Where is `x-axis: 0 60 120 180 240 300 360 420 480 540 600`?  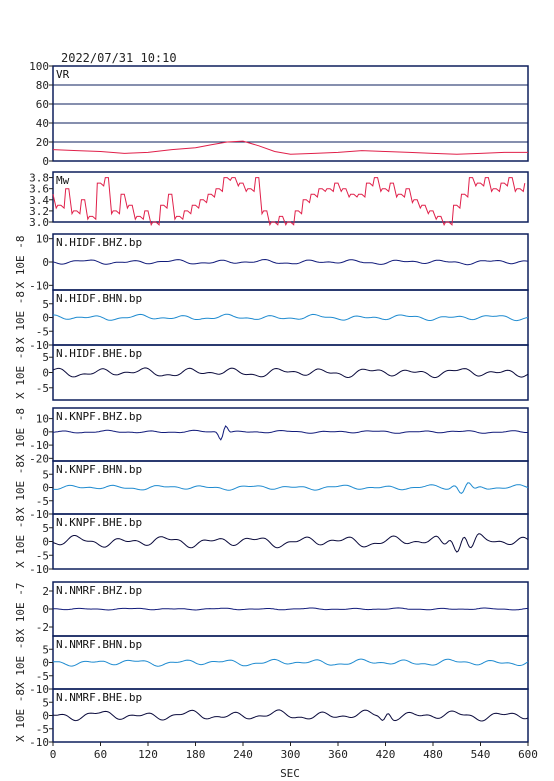
x-axis: 0 60 120 180 240 300 360 420 480 540 600 is located at coordinates (294, 751).